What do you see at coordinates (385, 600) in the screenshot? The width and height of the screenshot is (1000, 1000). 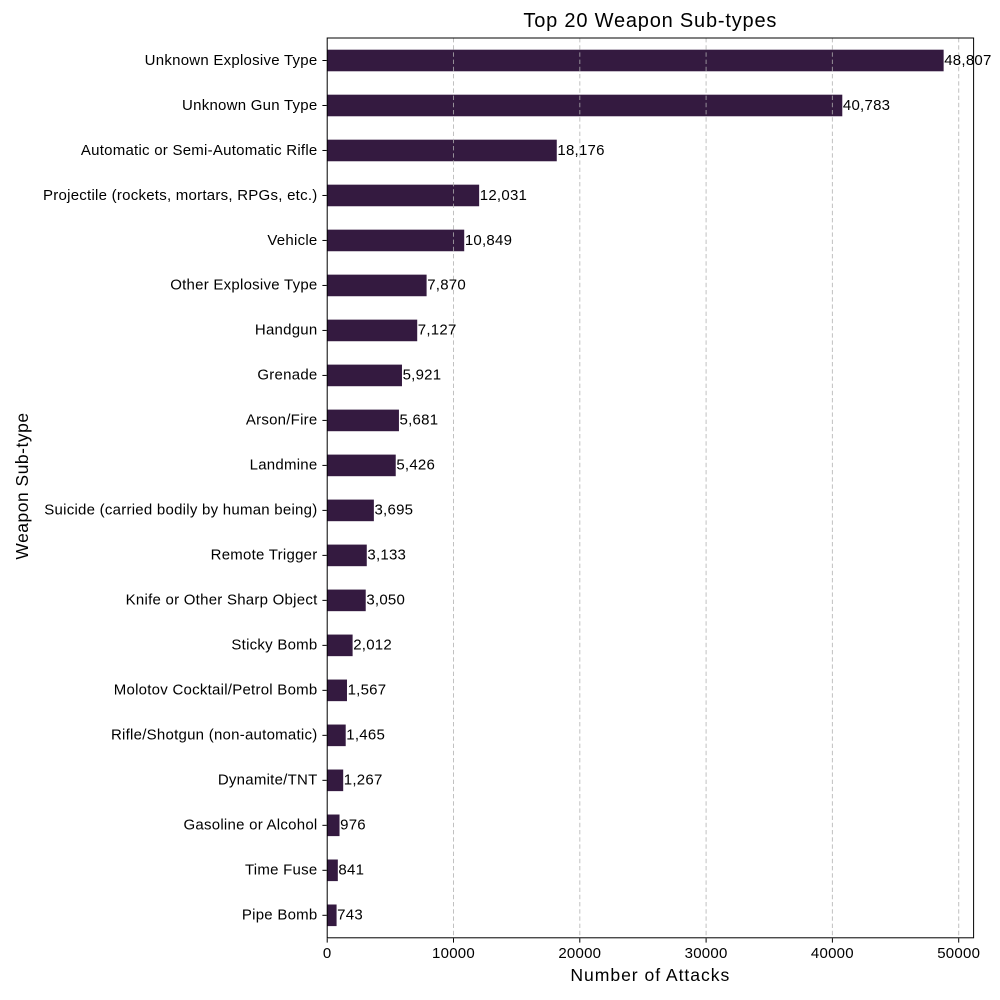 I see `svg-text: 3,050` at bounding box center [385, 600].